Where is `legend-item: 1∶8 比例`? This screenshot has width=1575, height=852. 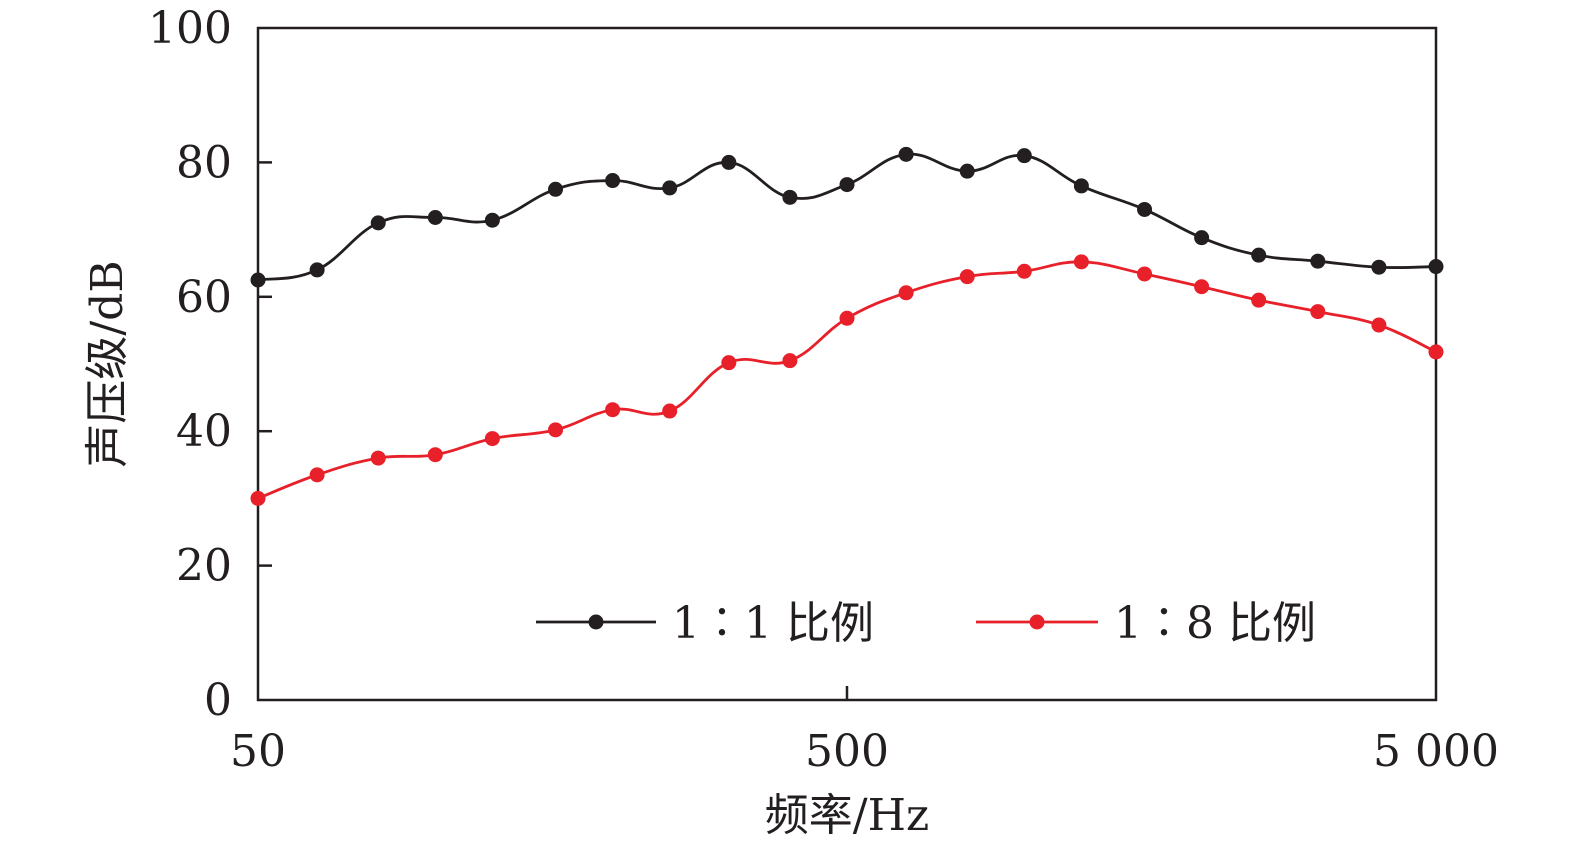
legend-item: 1∶8 比例 is located at coordinates (1146, 623).